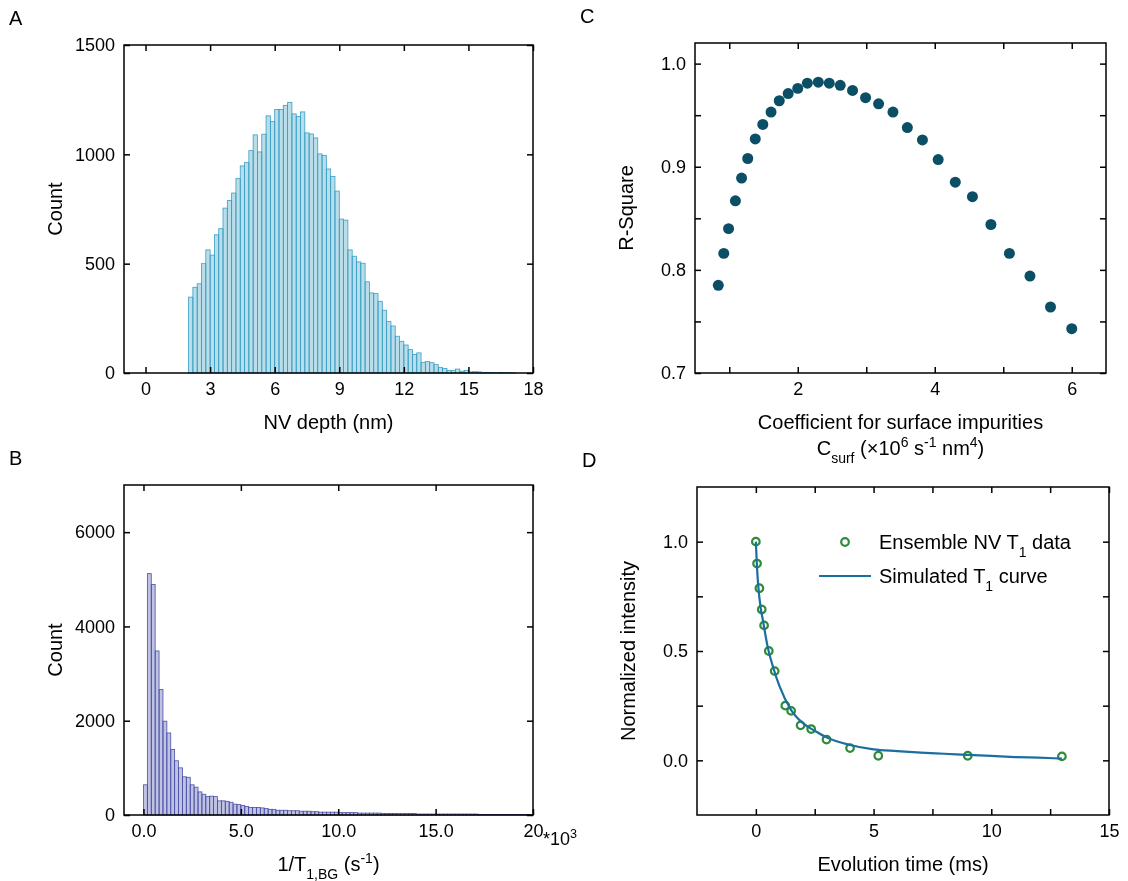 The height and width of the screenshot is (881, 1128). What do you see at coordinates (673, 167) in the screenshot?
I see `y-tick-label: 0.9` at bounding box center [673, 167].